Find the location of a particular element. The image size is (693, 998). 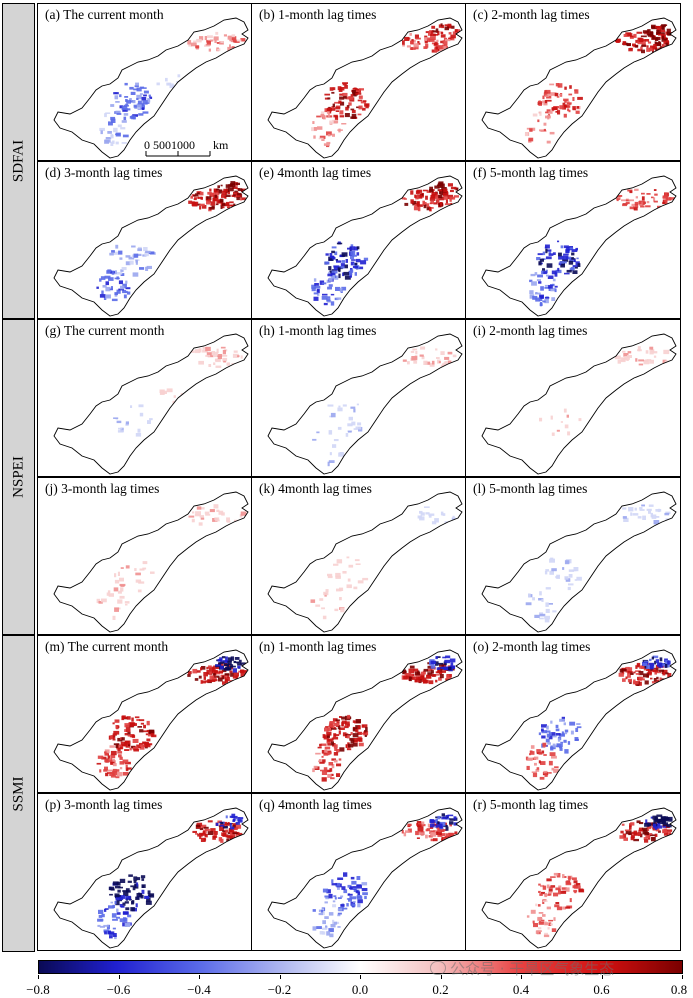

panel-label: (m) The current month is located at coordinates (107, 647).